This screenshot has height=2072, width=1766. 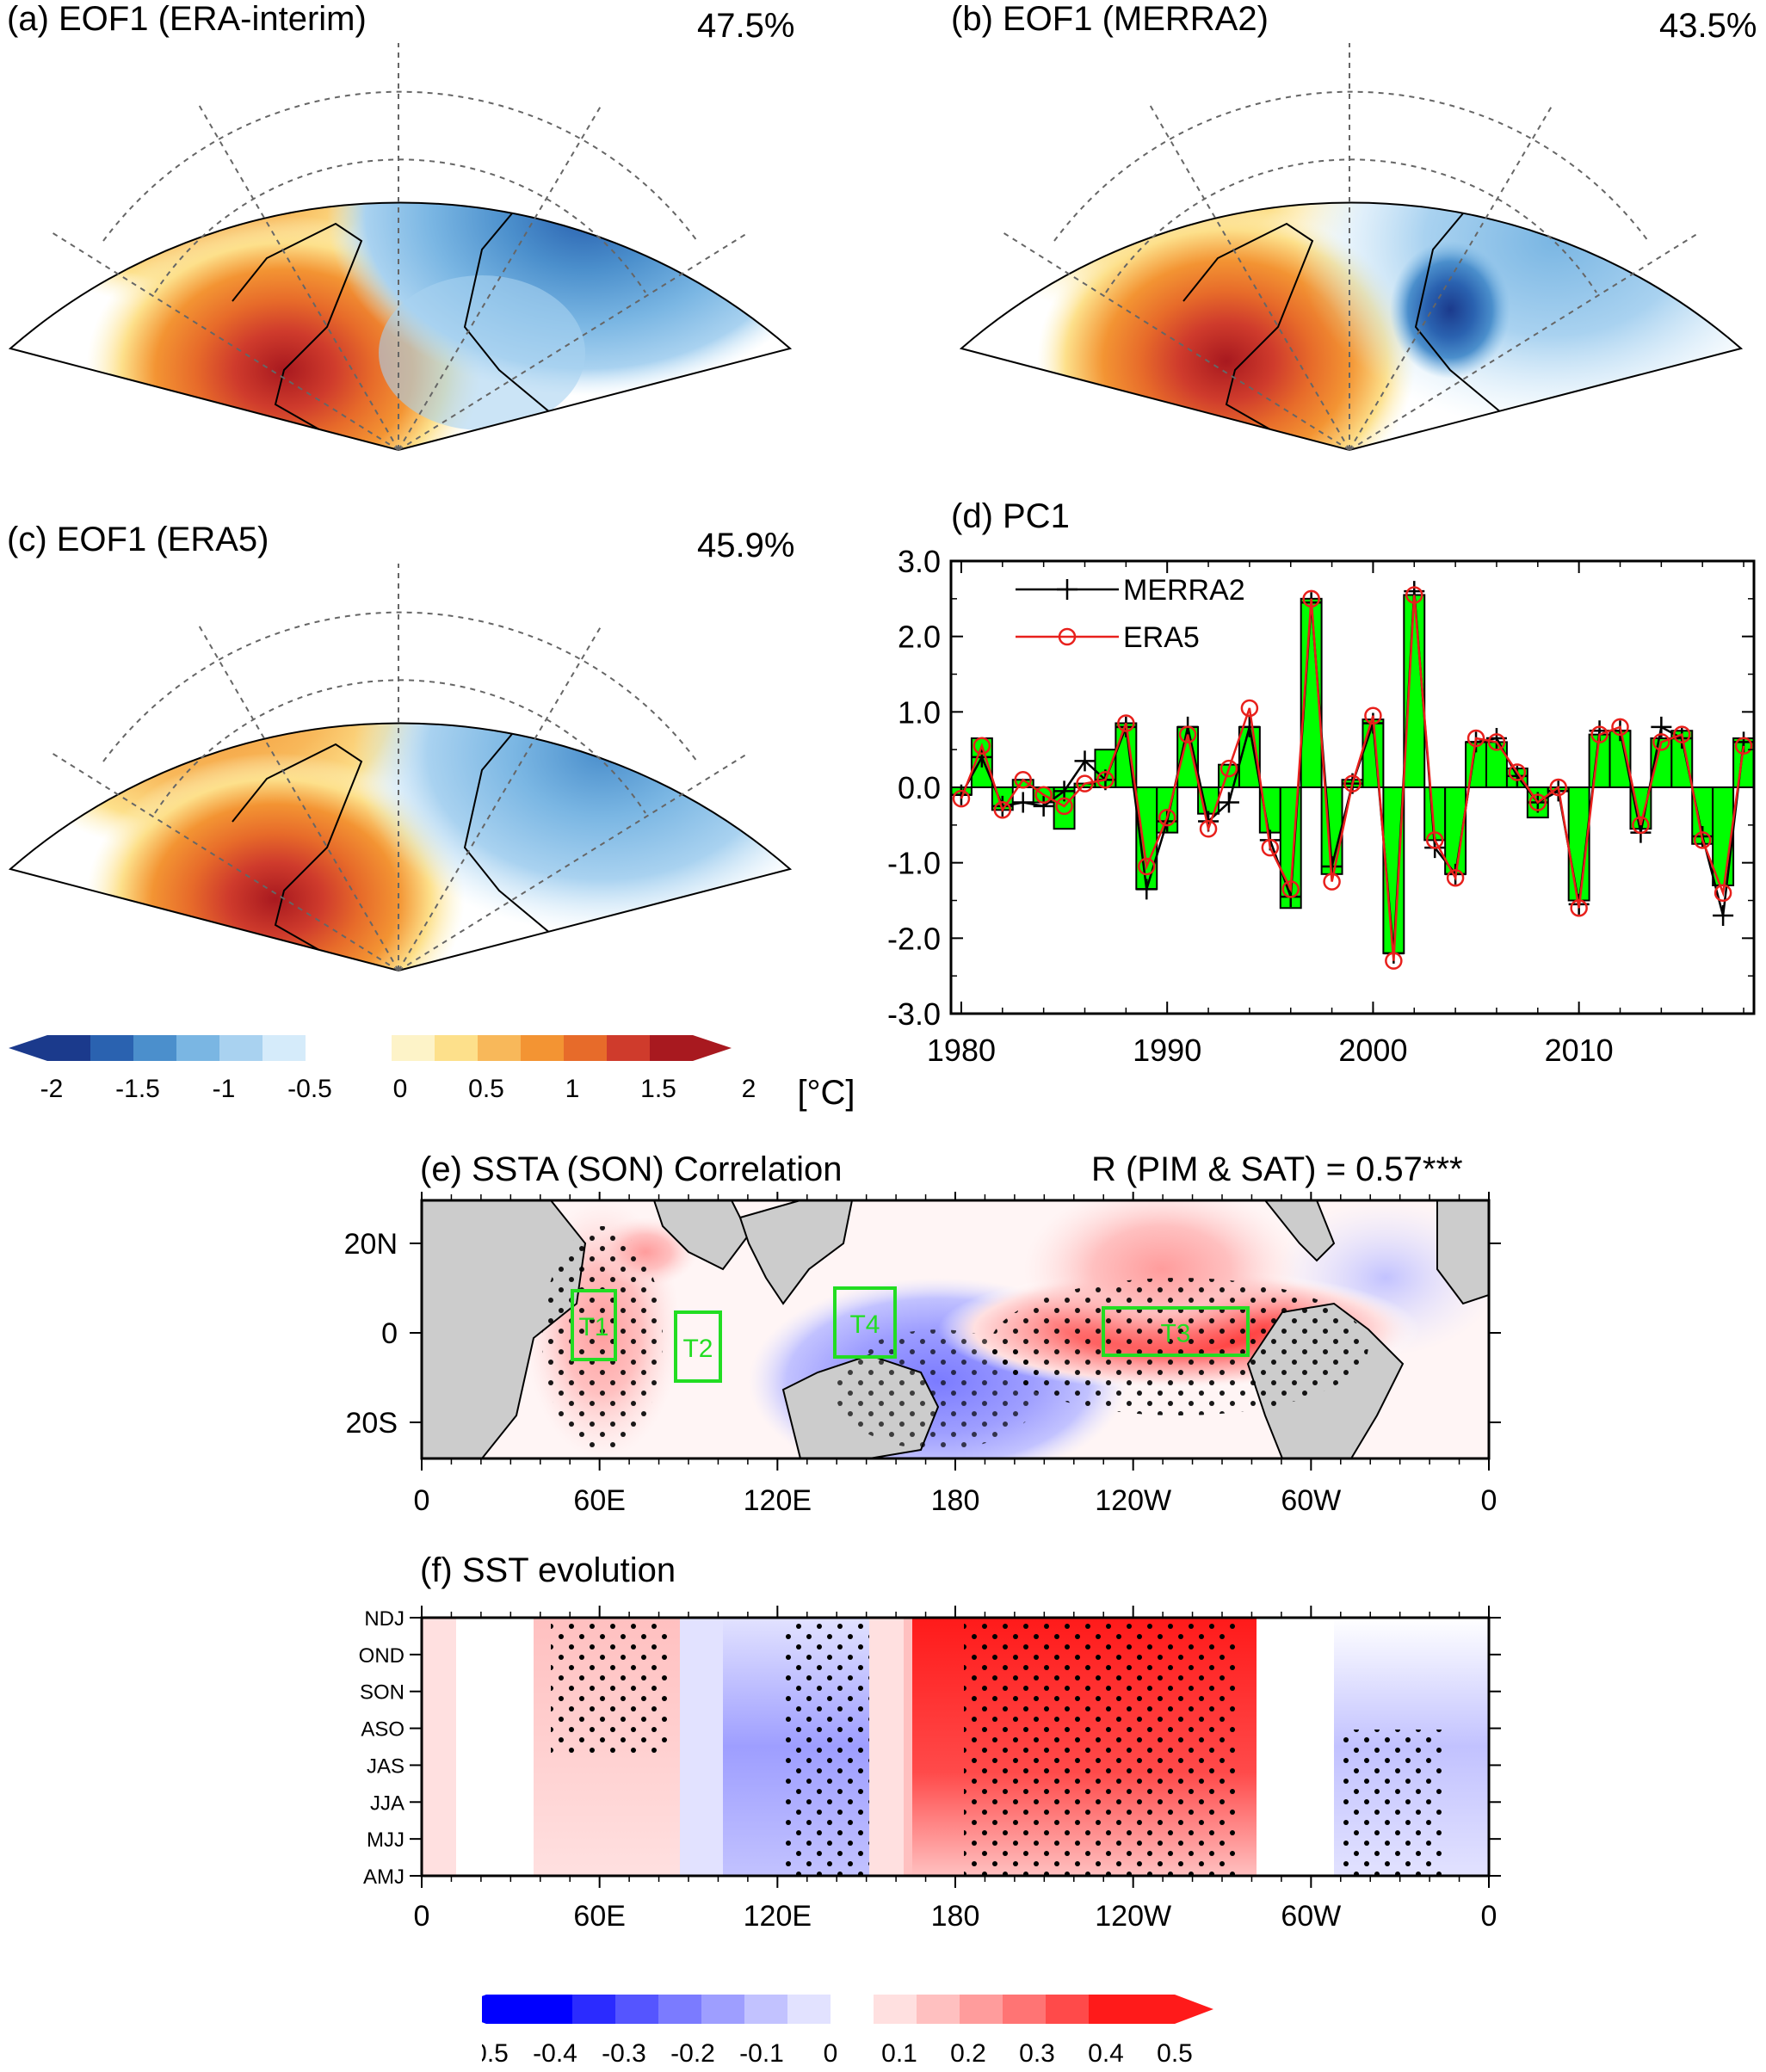 What do you see at coordinates (1175, 2053) in the screenshot?
I see `sst-colorbar-label: 0.5` at bounding box center [1175, 2053].